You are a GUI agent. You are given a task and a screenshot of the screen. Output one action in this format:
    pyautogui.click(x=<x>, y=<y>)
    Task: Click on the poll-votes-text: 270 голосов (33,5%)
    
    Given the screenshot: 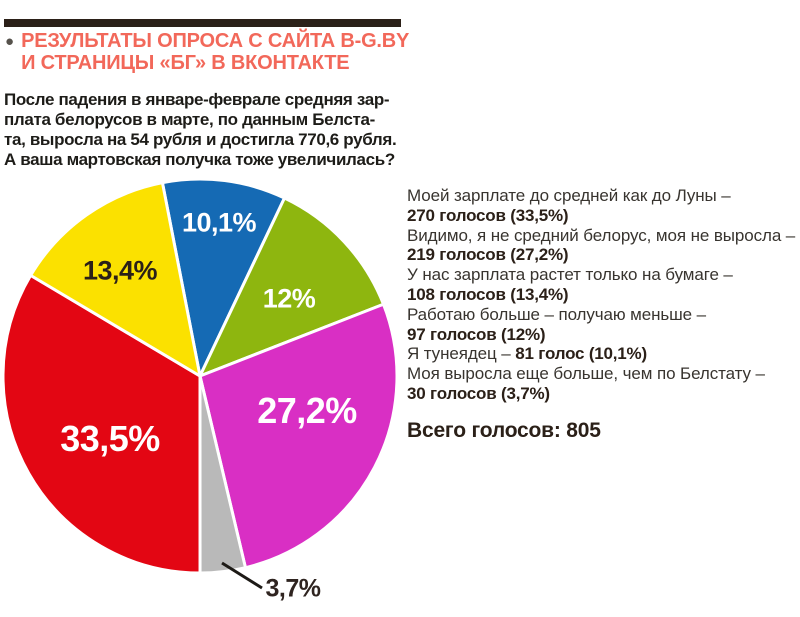 What is the action you would take?
    pyautogui.click(x=488, y=215)
    